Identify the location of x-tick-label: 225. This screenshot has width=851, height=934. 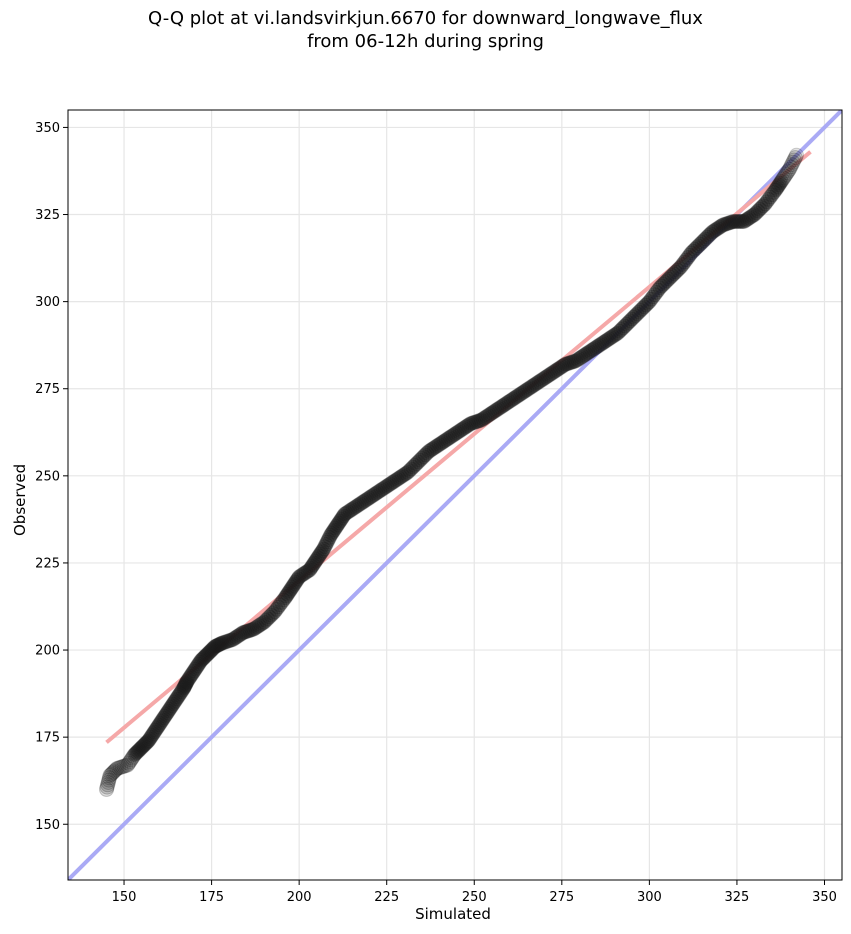
(386, 897).